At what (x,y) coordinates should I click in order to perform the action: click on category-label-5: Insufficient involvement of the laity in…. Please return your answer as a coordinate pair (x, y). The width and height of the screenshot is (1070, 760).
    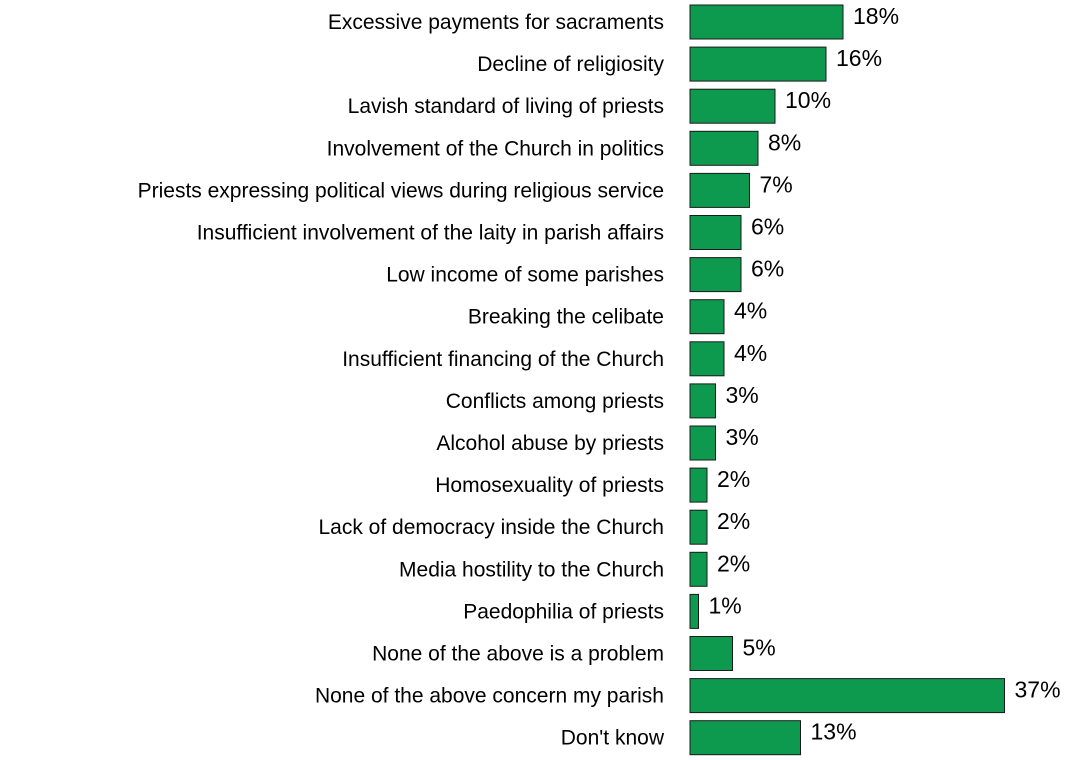
    Looking at the image, I should click on (430, 233).